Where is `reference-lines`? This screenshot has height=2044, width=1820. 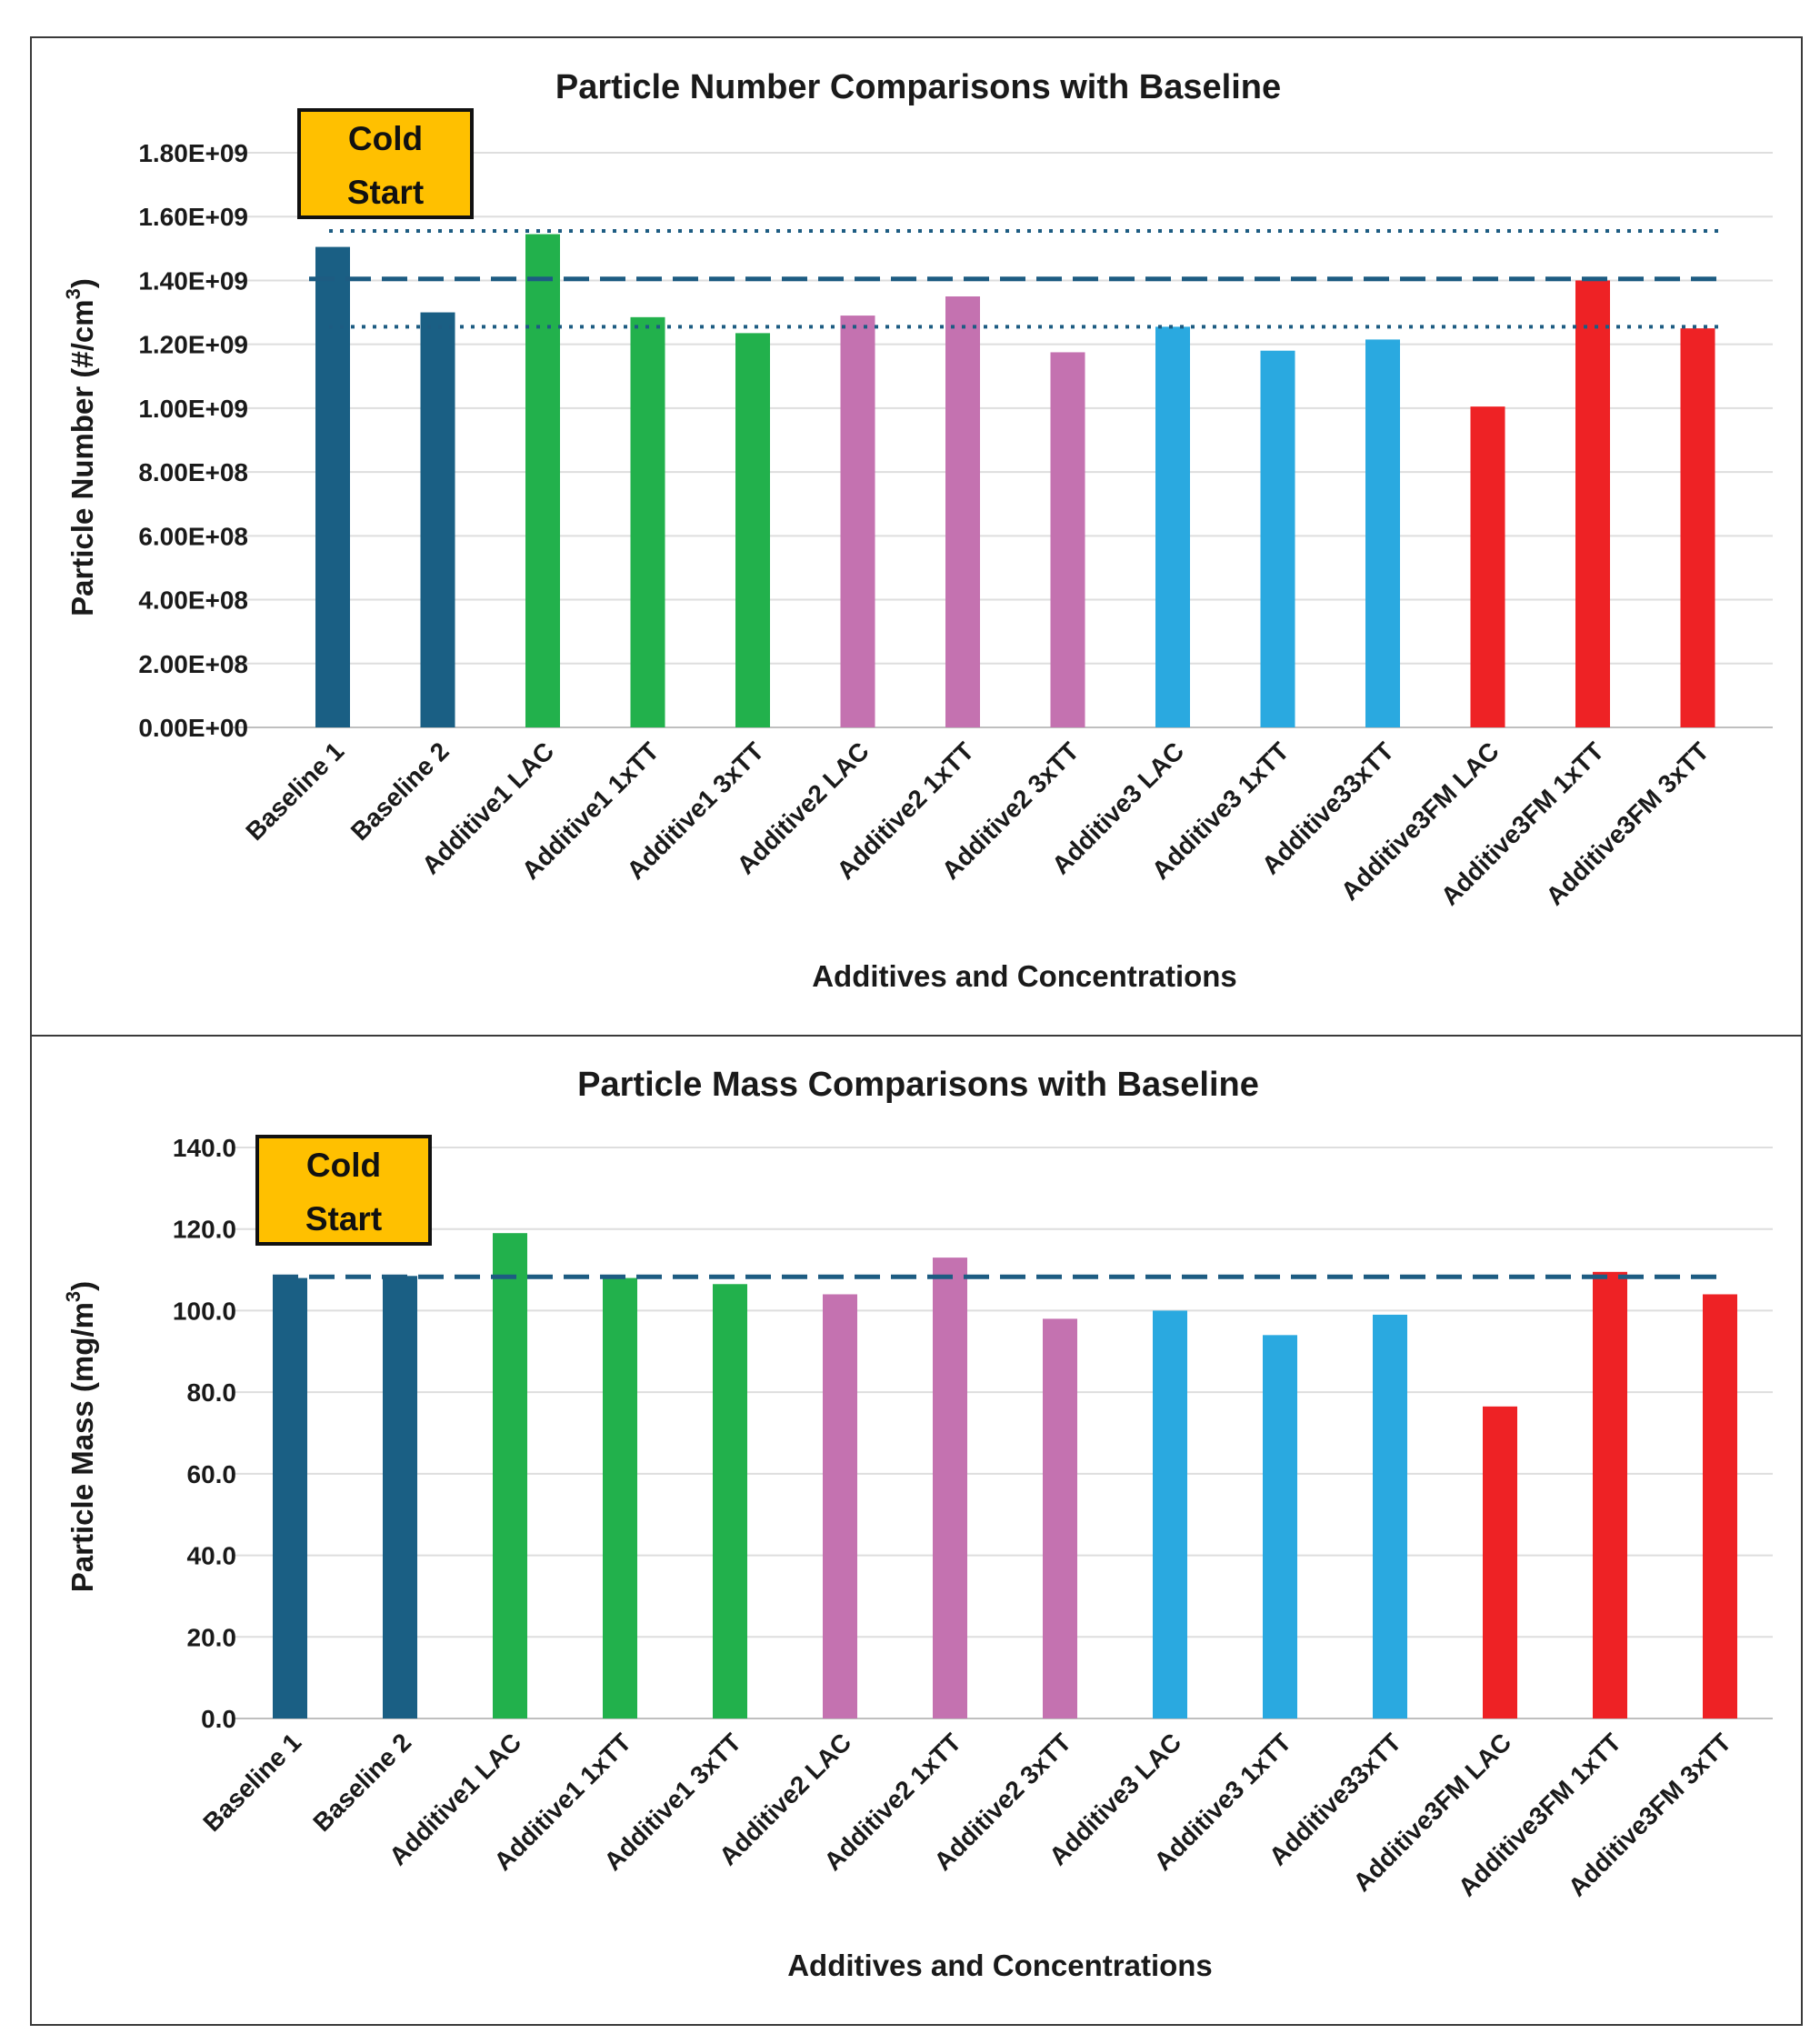 reference-lines is located at coordinates (1015, 279).